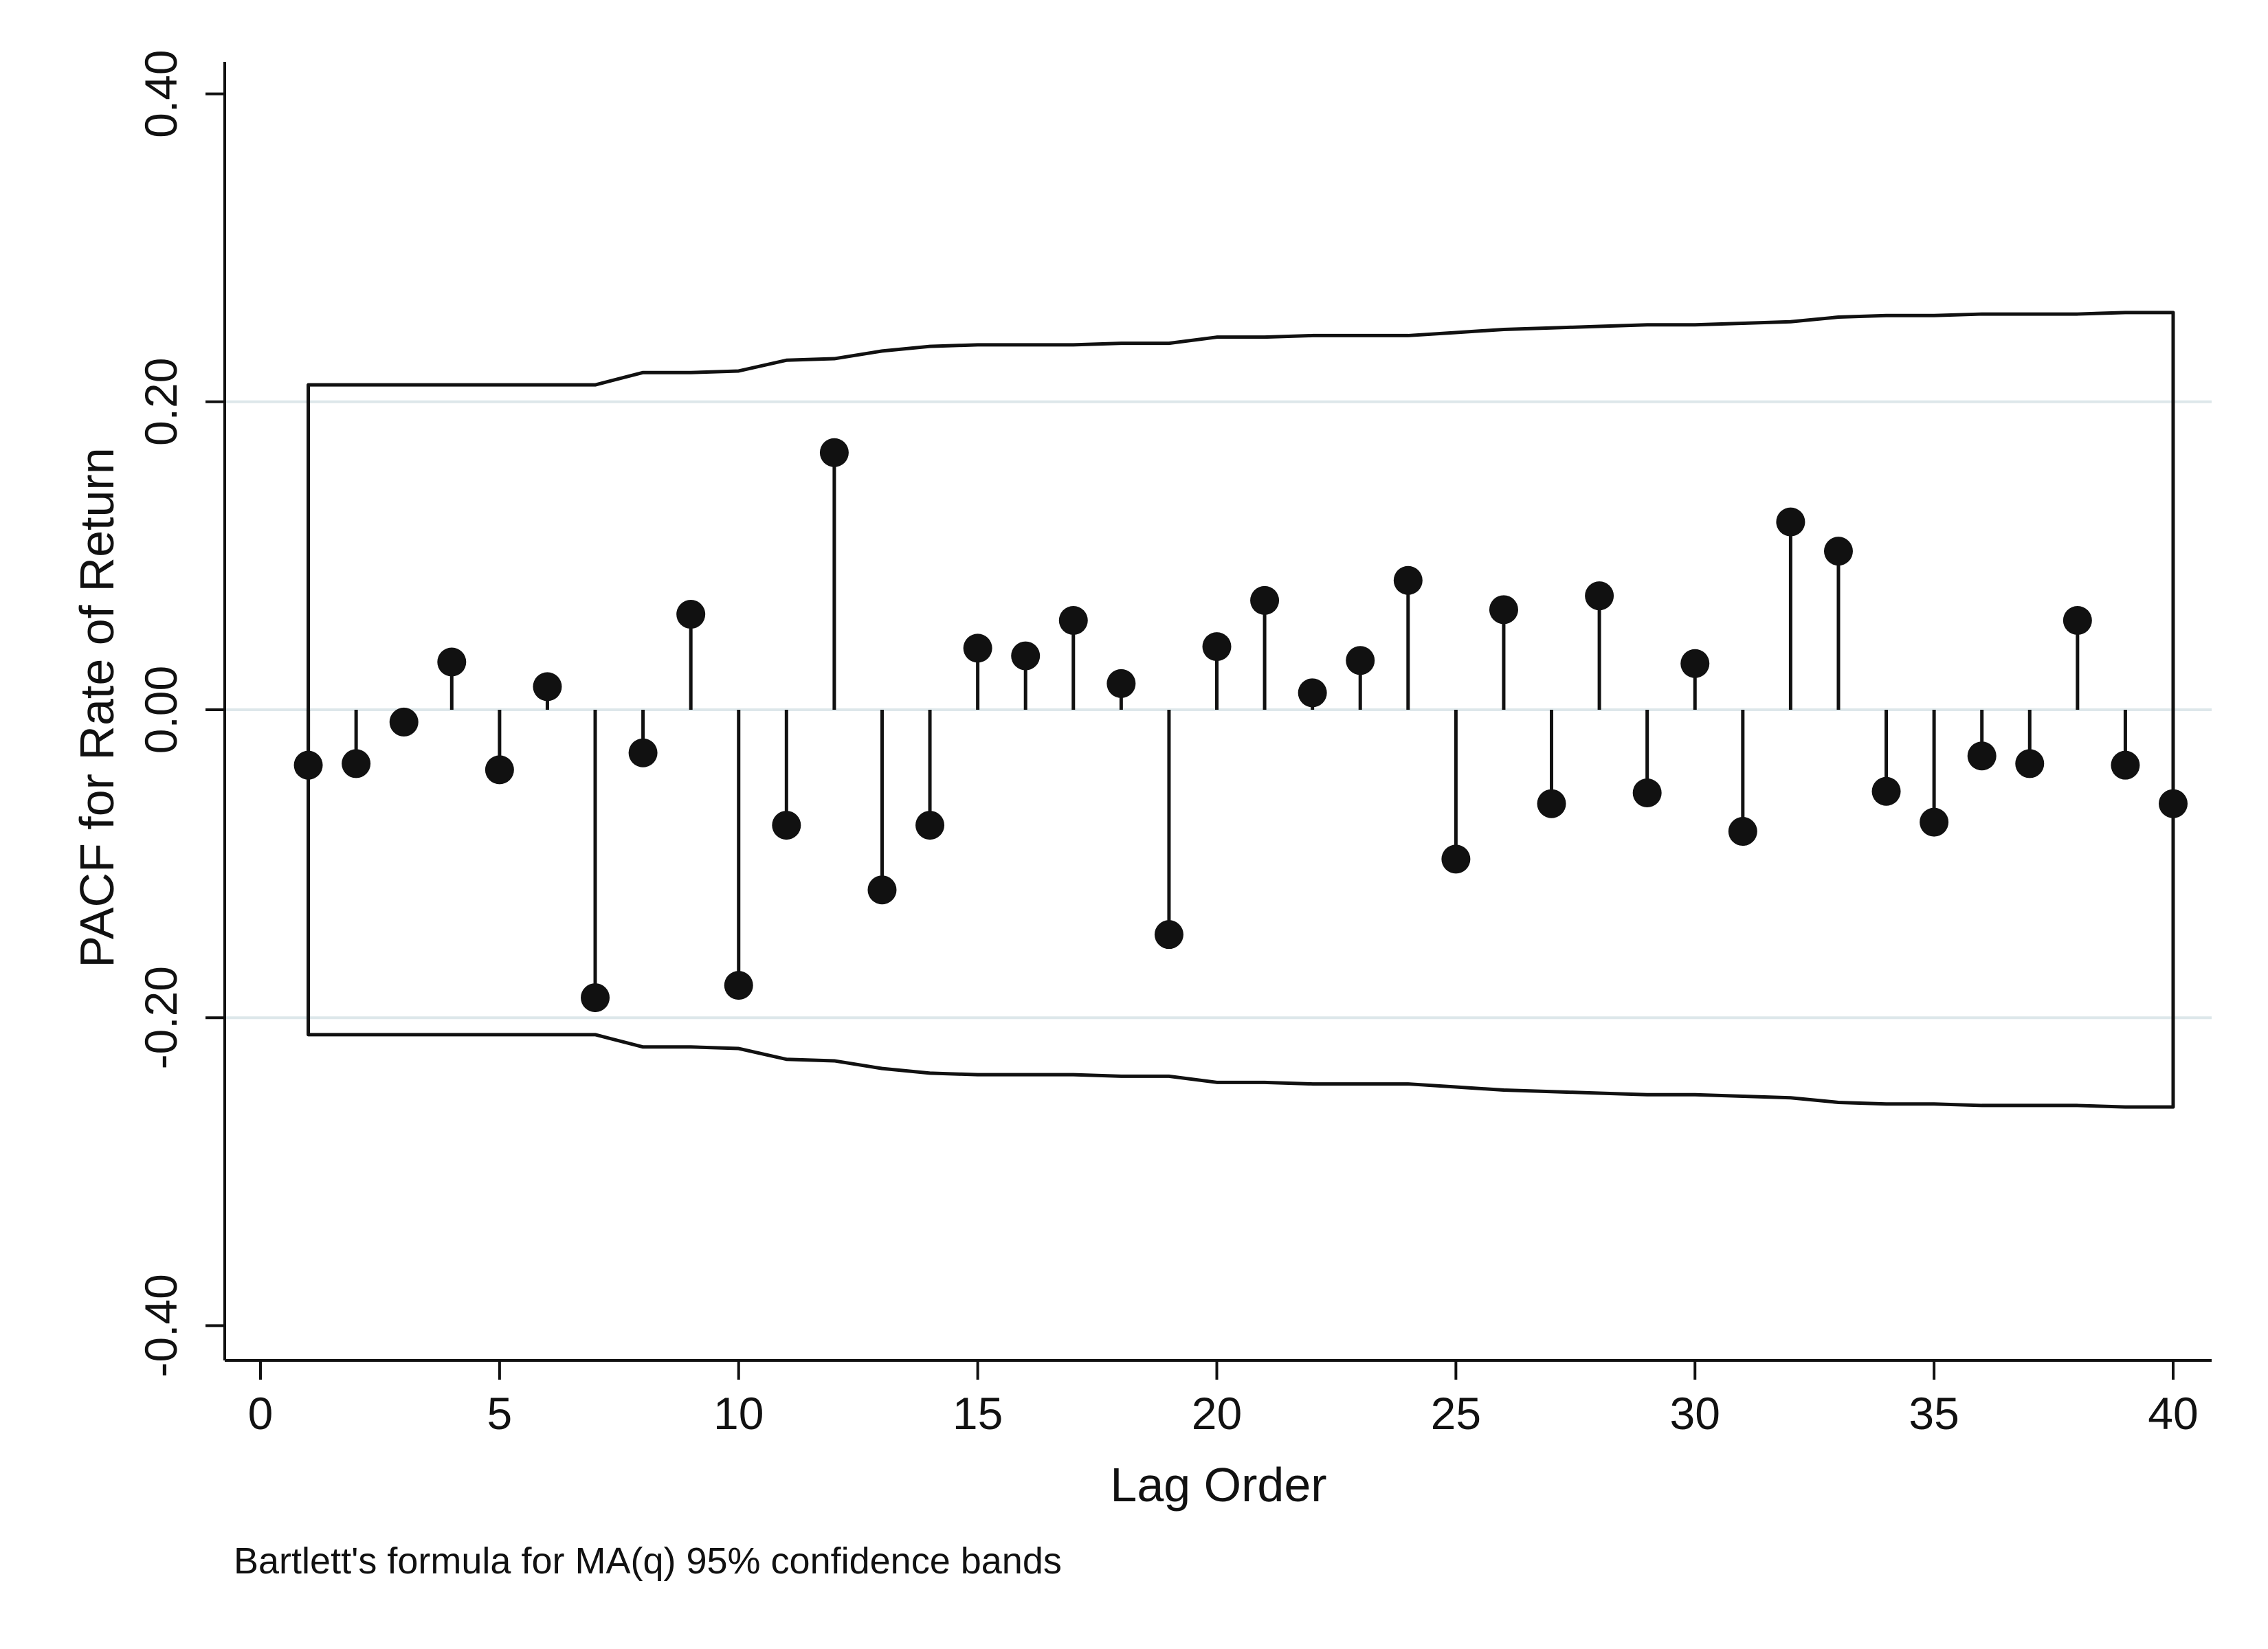  Describe the element at coordinates (500, 1413) in the screenshot. I see `x-tick-label: 5` at that location.